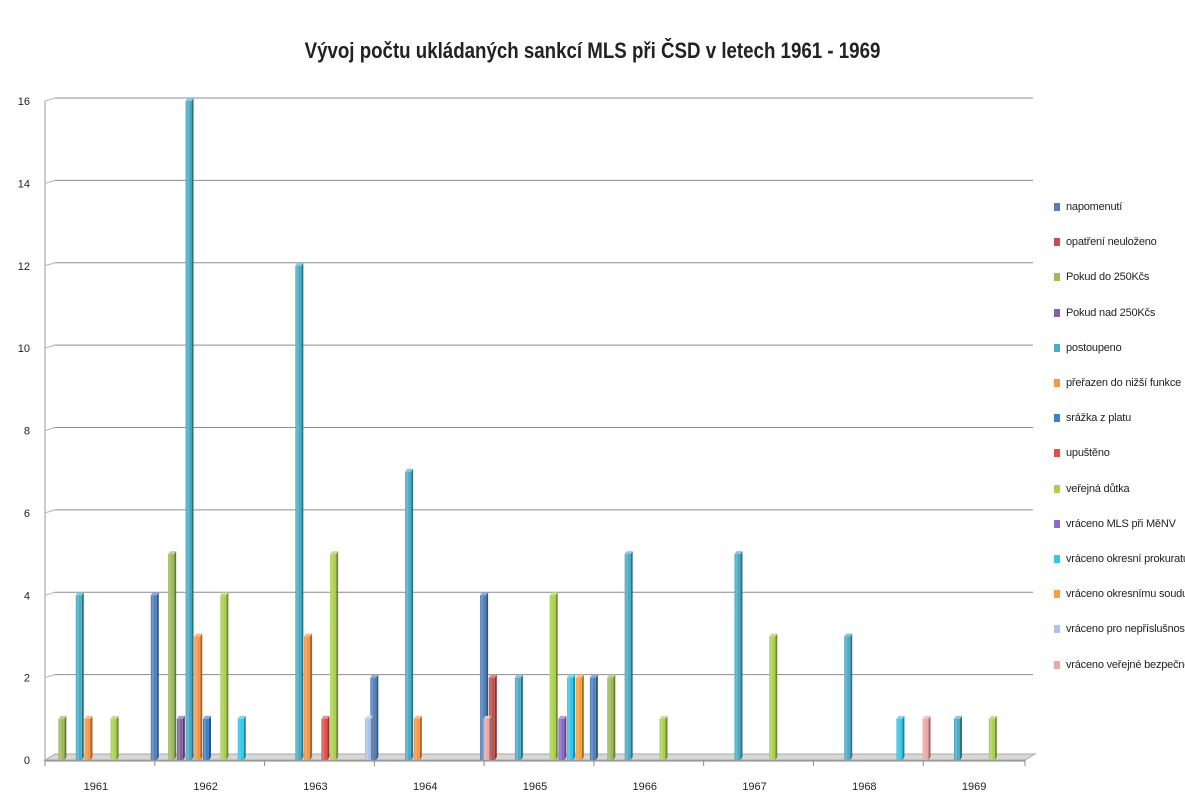 The width and height of the screenshot is (1185, 801). What do you see at coordinates (1125, 629) in the screenshot?
I see `legend-label: vráceno pro nepříslušnost` at bounding box center [1125, 629].